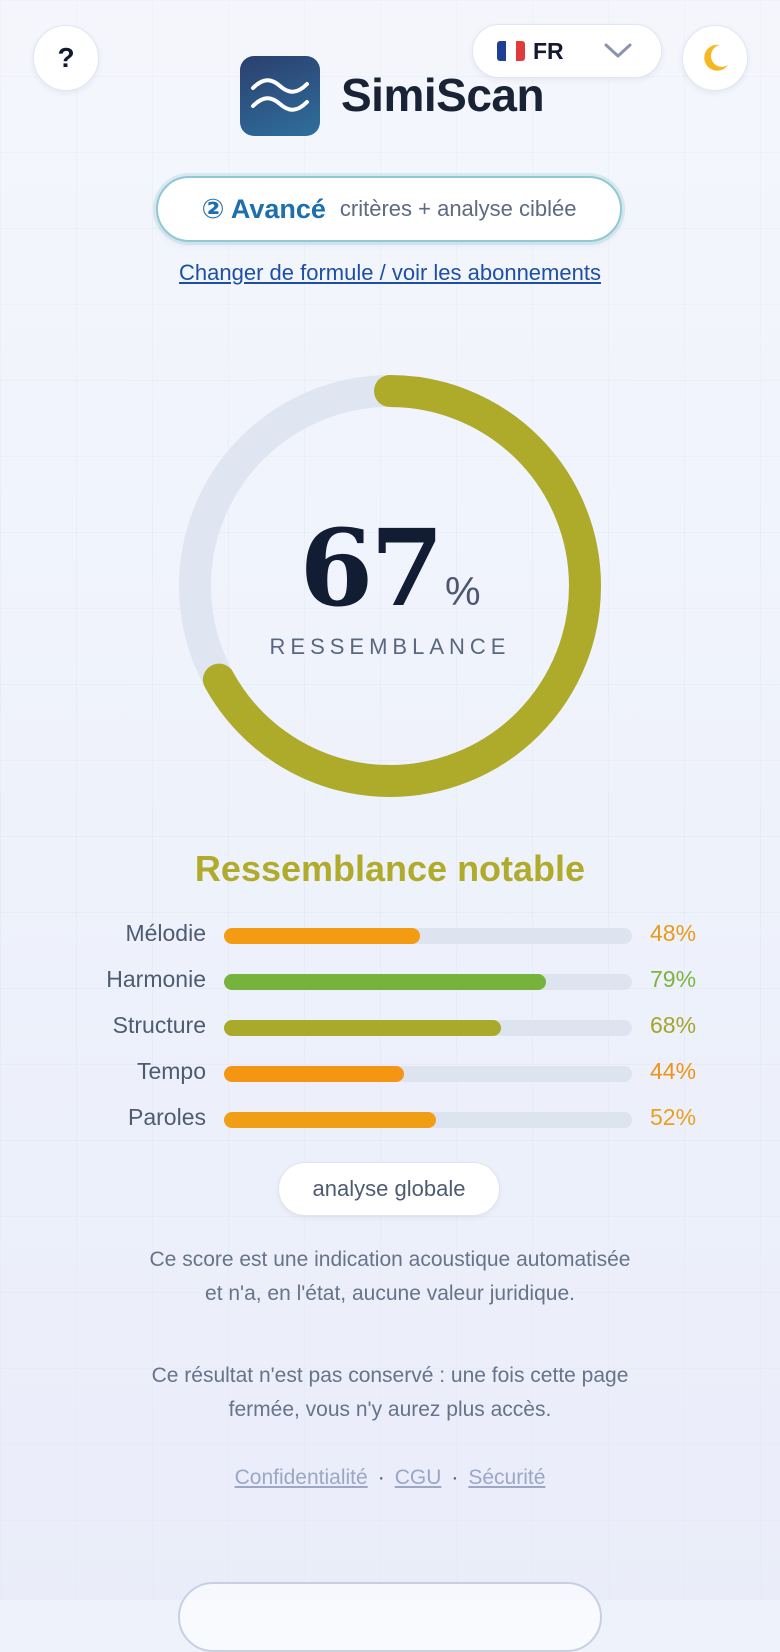  Describe the element at coordinates (390, 1409) in the screenshot. I see `retention-line-2: fermée, vous n'y aurez plus accès.` at that location.